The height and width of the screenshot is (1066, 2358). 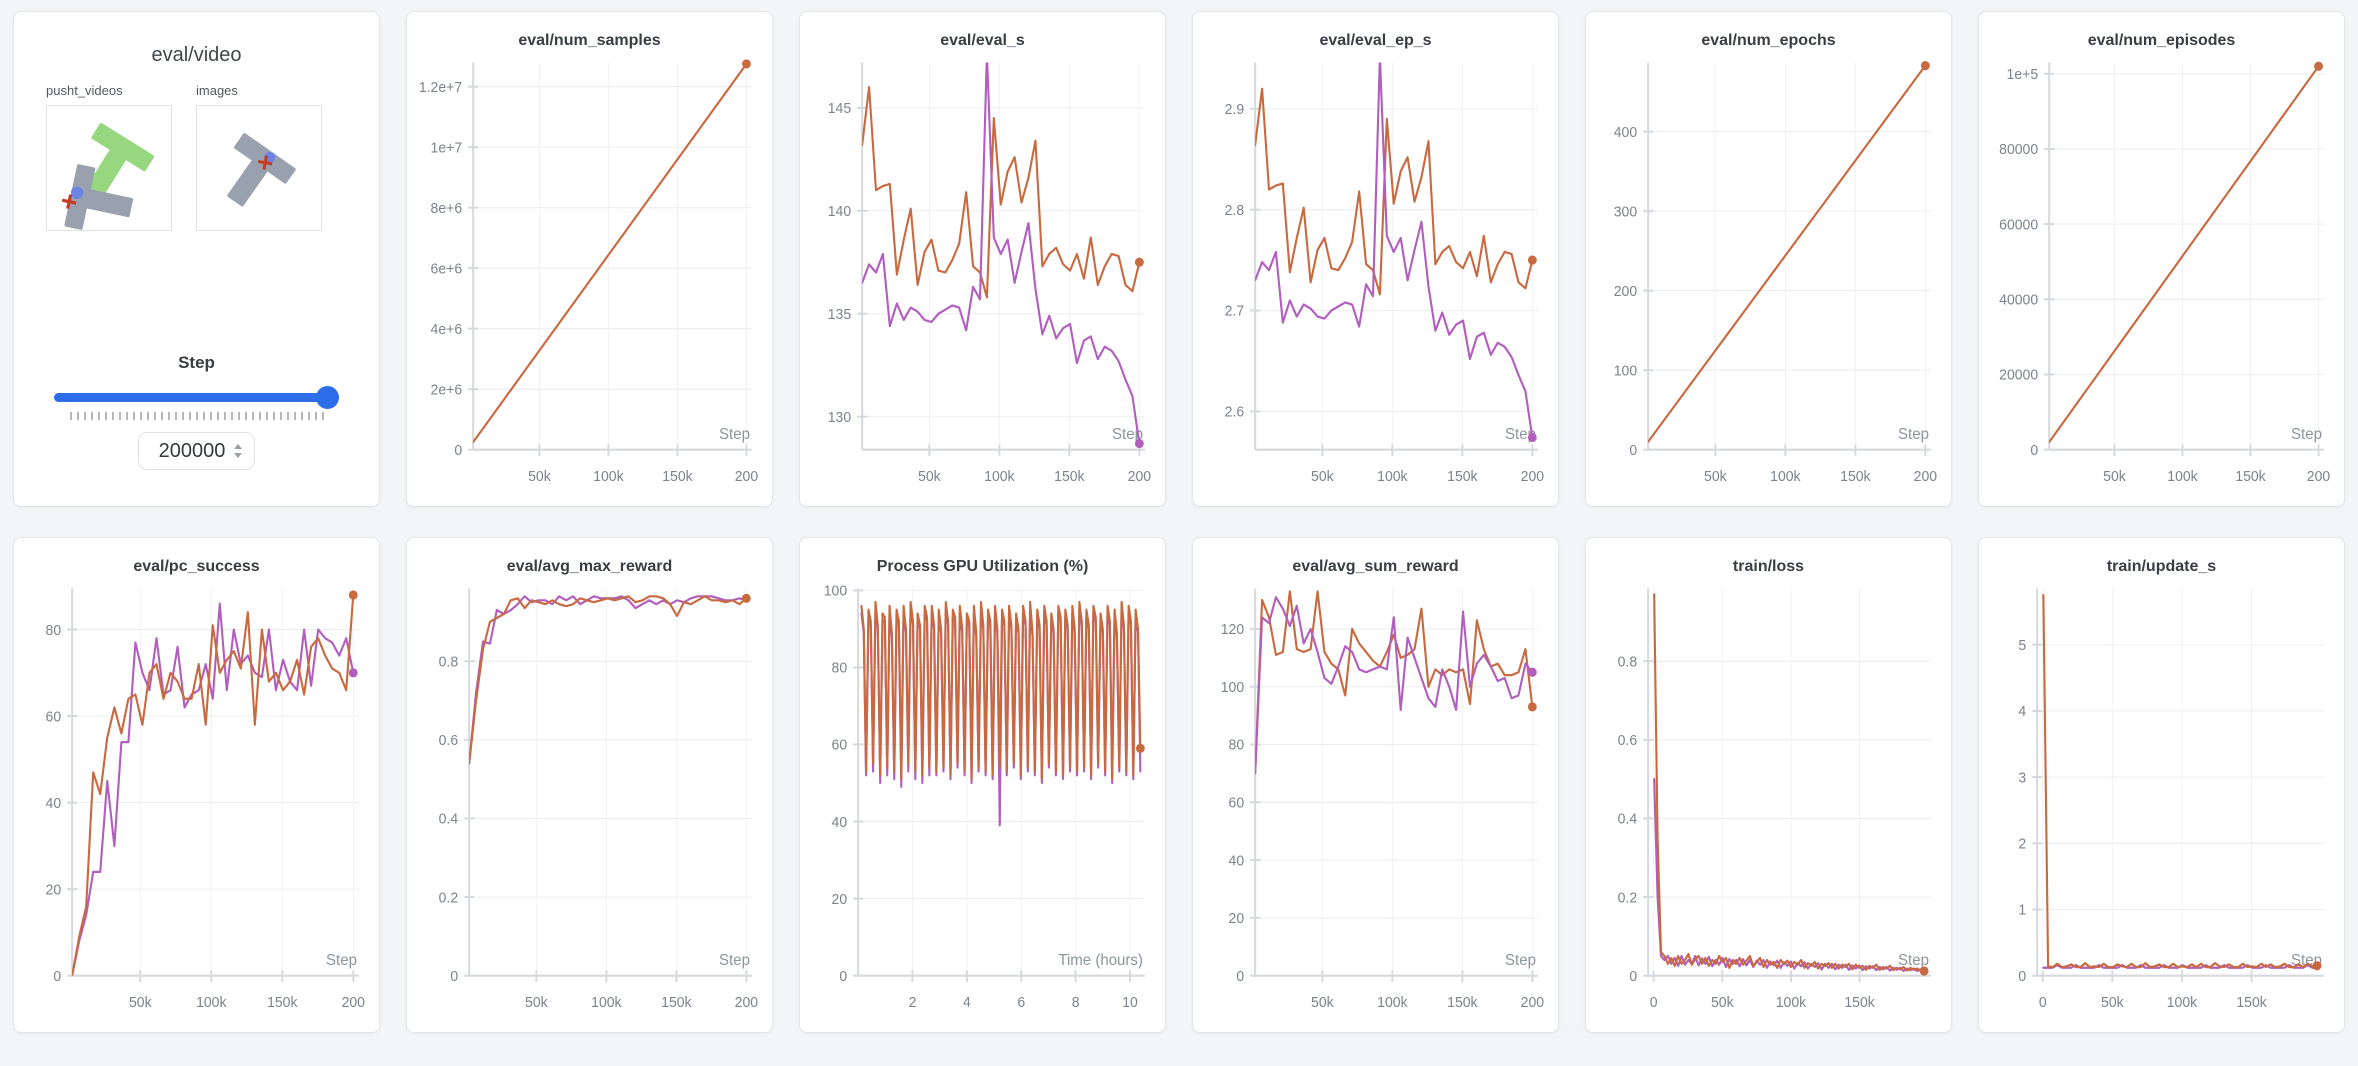 What do you see at coordinates (238, 446) in the screenshot?
I see `stepper-up-icon` at bounding box center [238, 446].